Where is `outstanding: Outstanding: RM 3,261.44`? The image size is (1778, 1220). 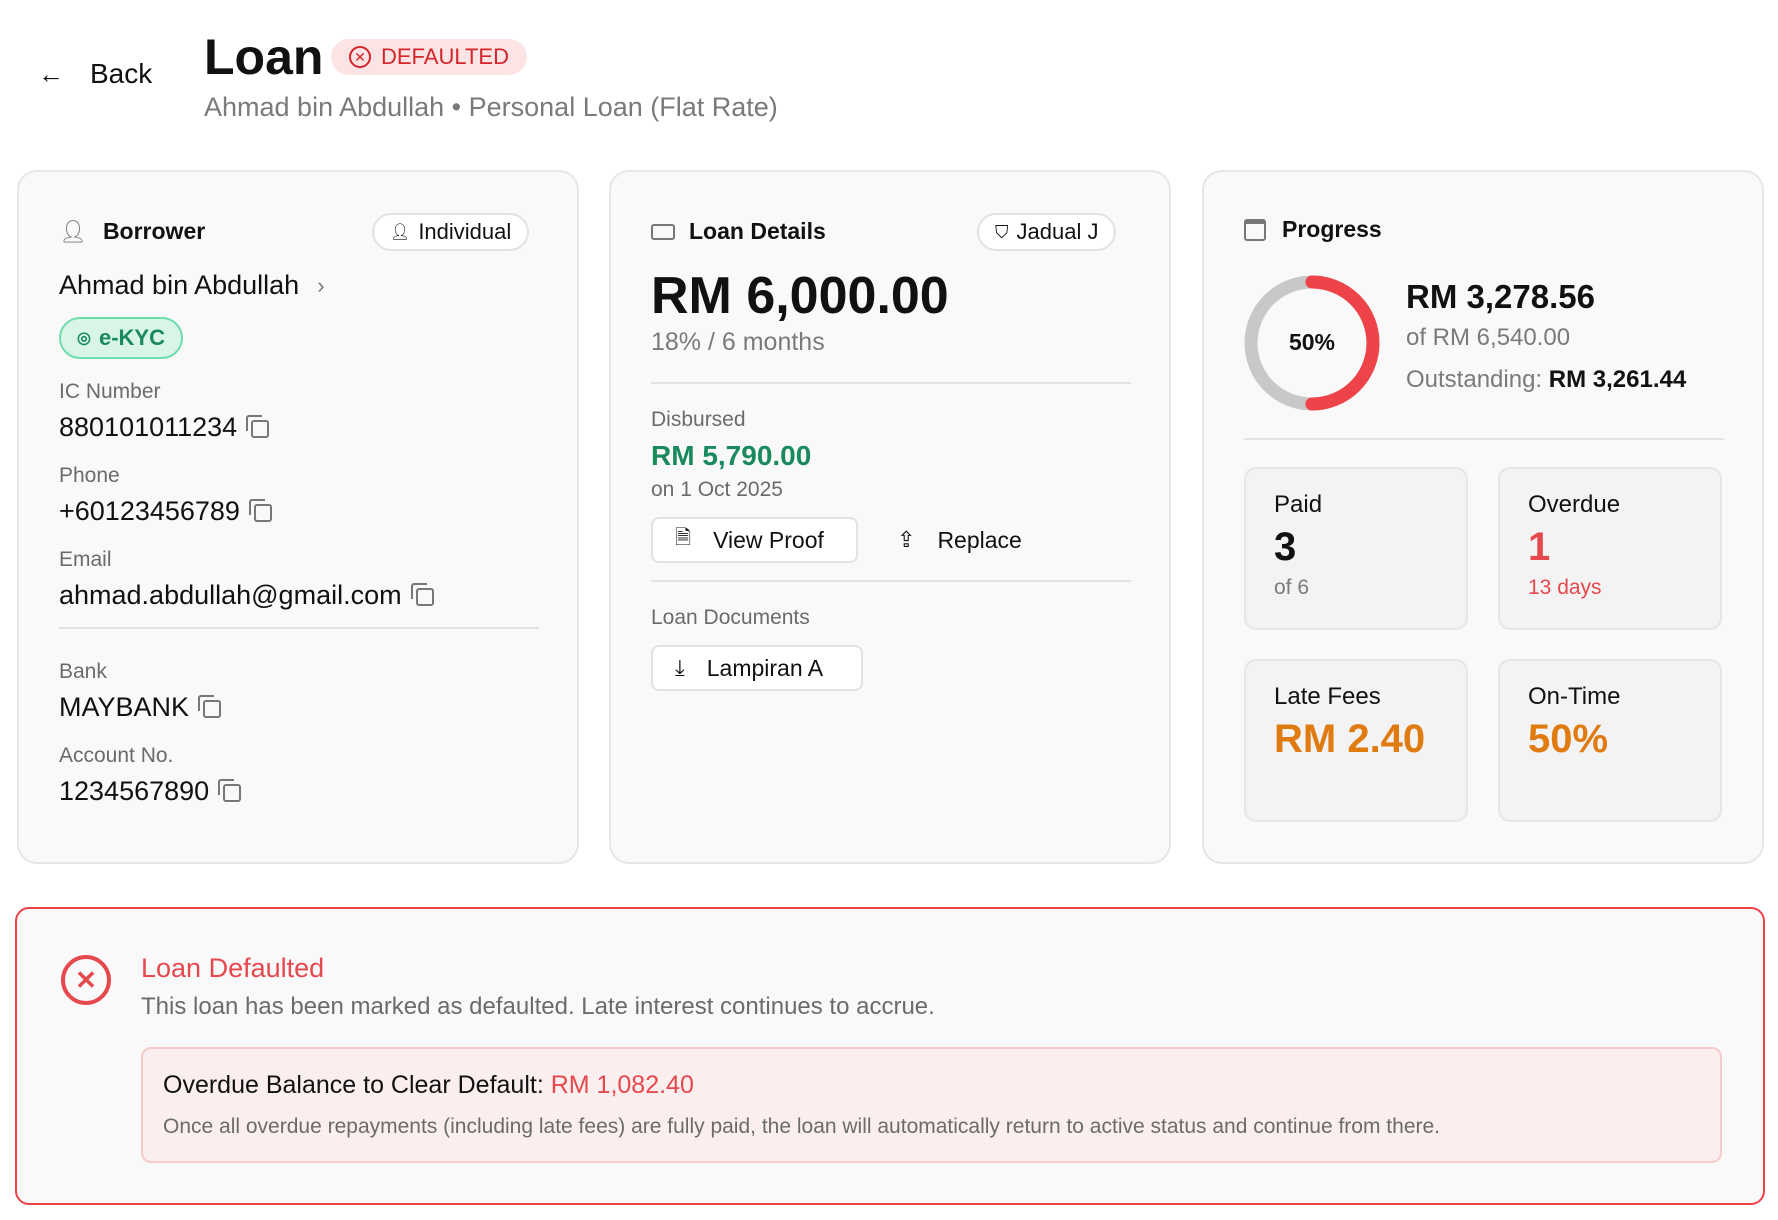
outstanding: Outstanding: RM 3,261.44 is located at coordinates (1546, 379).